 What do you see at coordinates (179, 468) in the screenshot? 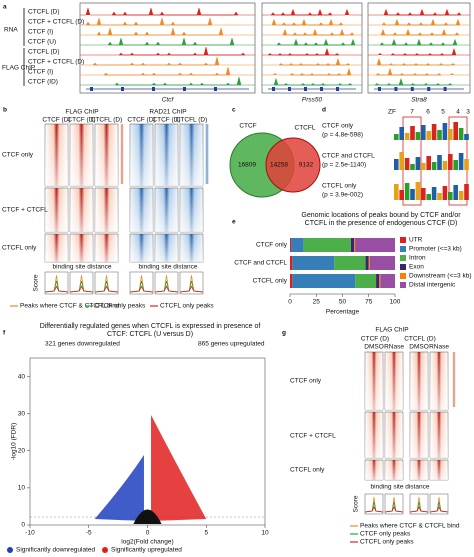
I see `cloud-up` at bounding box center [179, 468].